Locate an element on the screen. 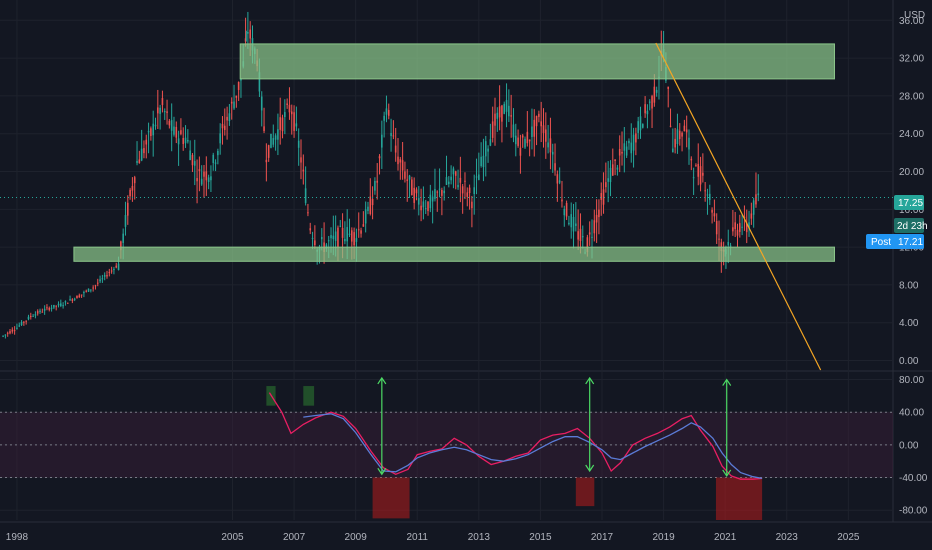 The width and height of the screenshot is (932, 550). last-price-tag is located at coordinates (909, 202).